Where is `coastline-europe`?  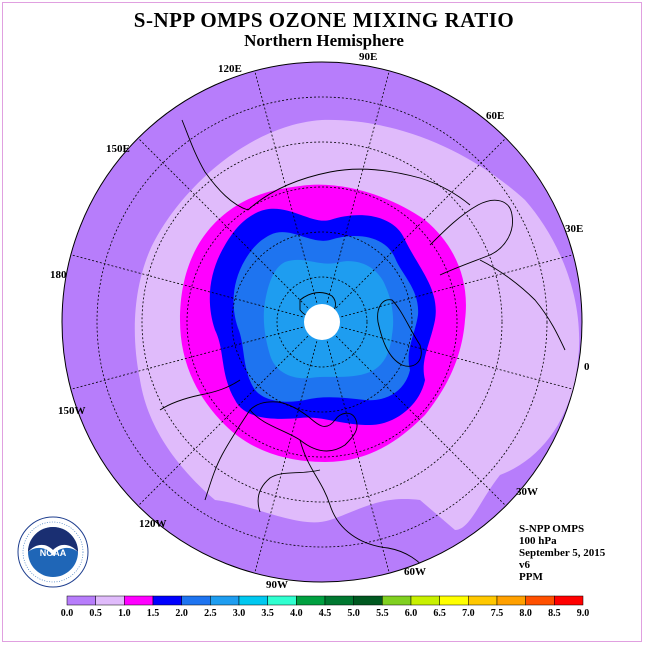 coastline-europe is located at coordinates (471, 237).